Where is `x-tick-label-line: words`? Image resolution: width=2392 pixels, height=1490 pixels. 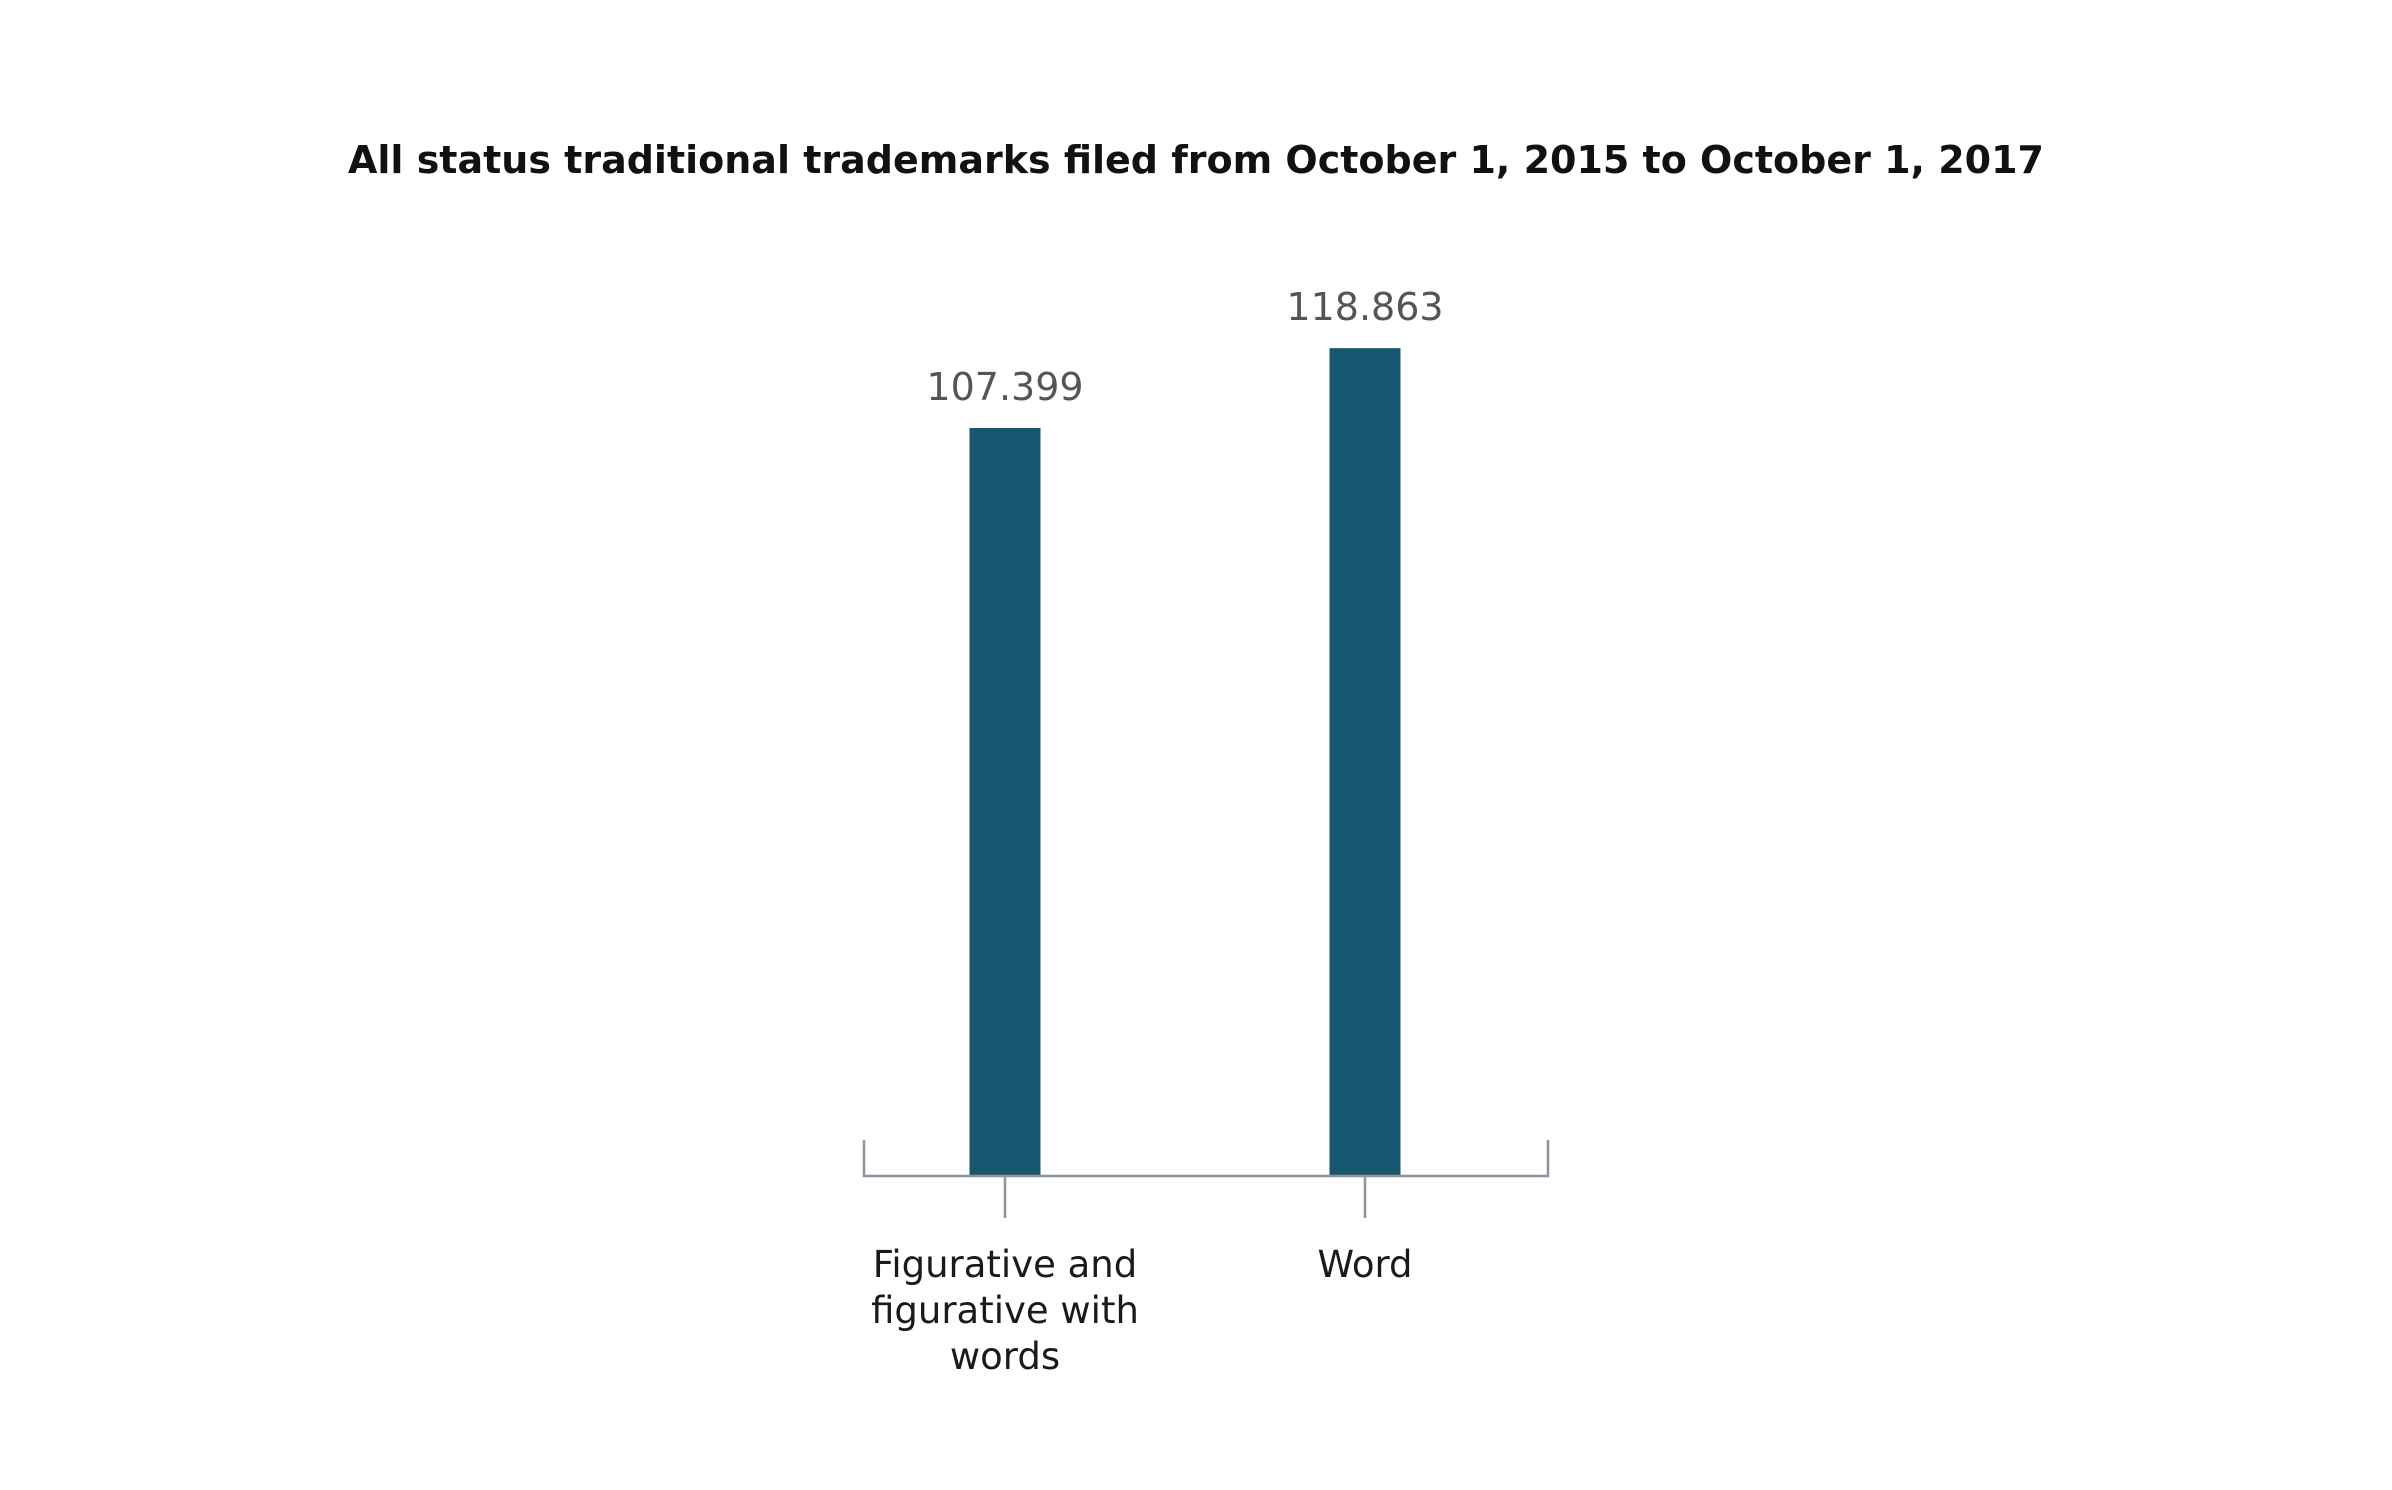
x-tick-label-line: words is located at coordinates (1005, 1356).